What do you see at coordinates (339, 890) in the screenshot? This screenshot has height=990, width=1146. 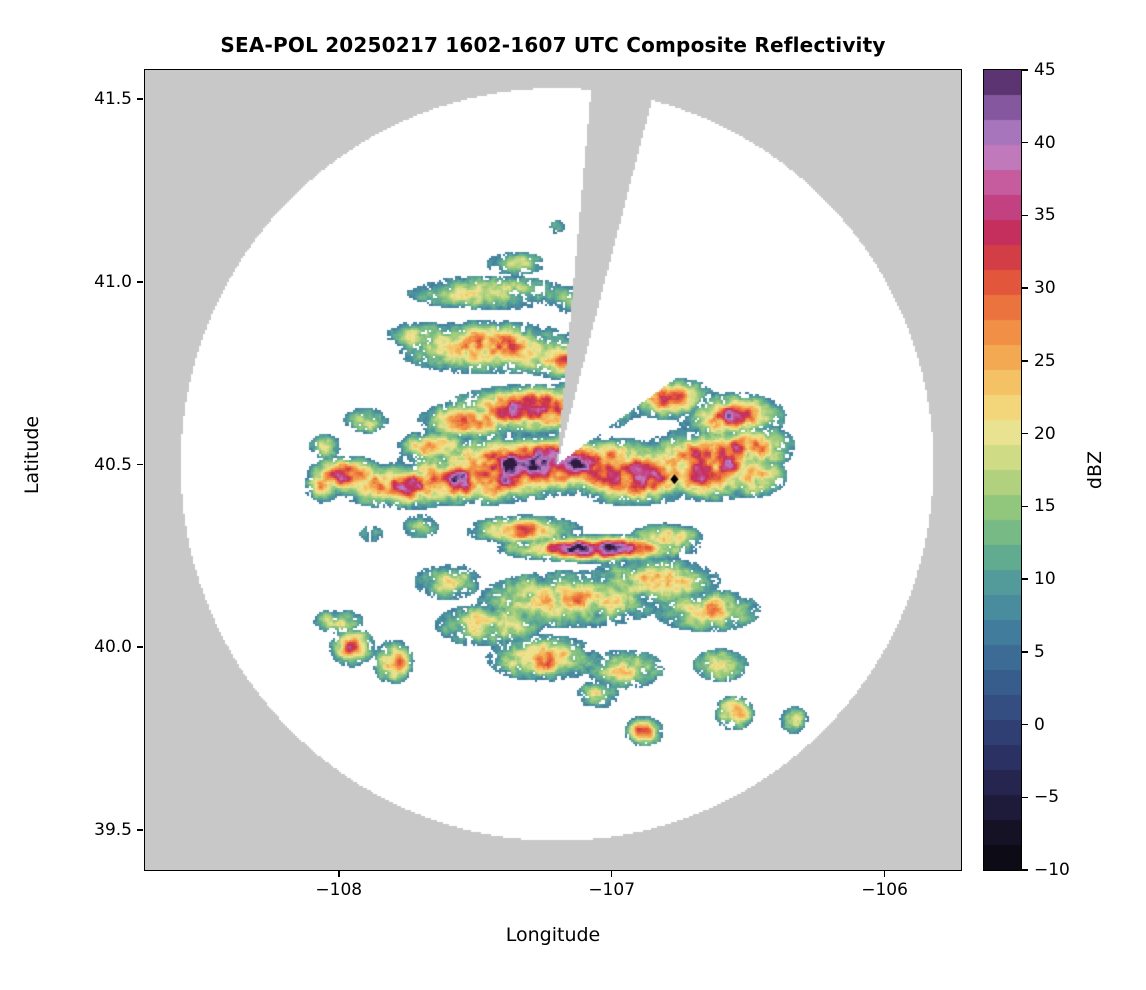 I see `x-tick-label: −108` at bounding box center [339, 890].